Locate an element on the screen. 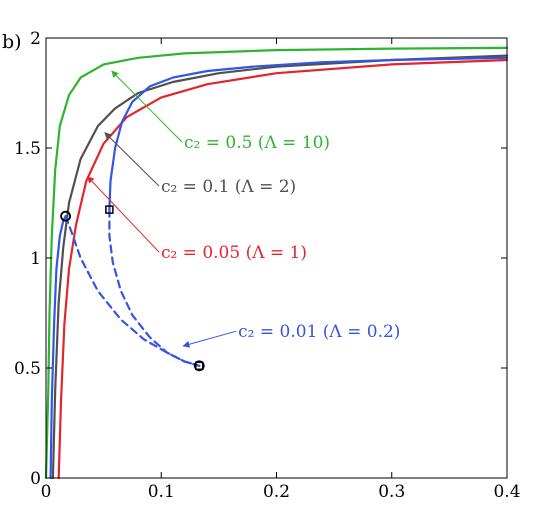 Image resolution: width=534 pixels, height=509 pixels. y-tick-label-0: 0 is located at coordinates (35, 479).